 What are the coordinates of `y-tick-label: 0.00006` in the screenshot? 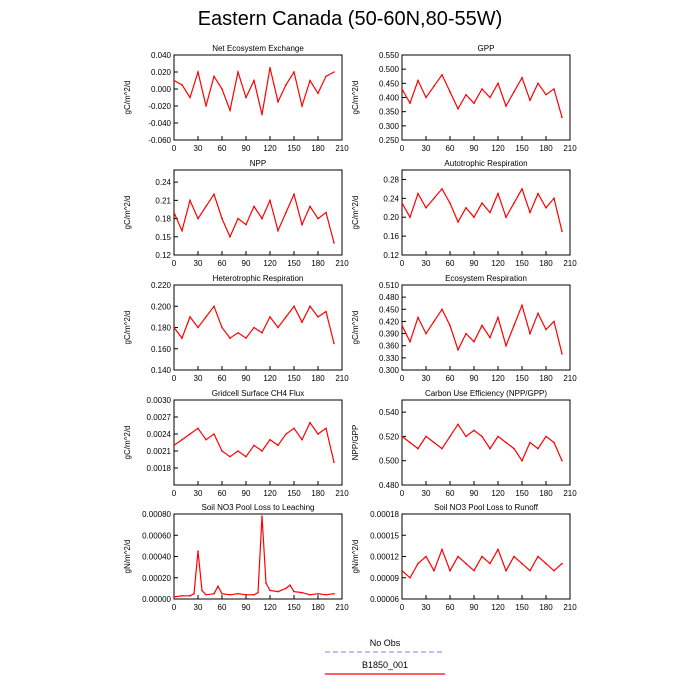 It's located at (384, 599).